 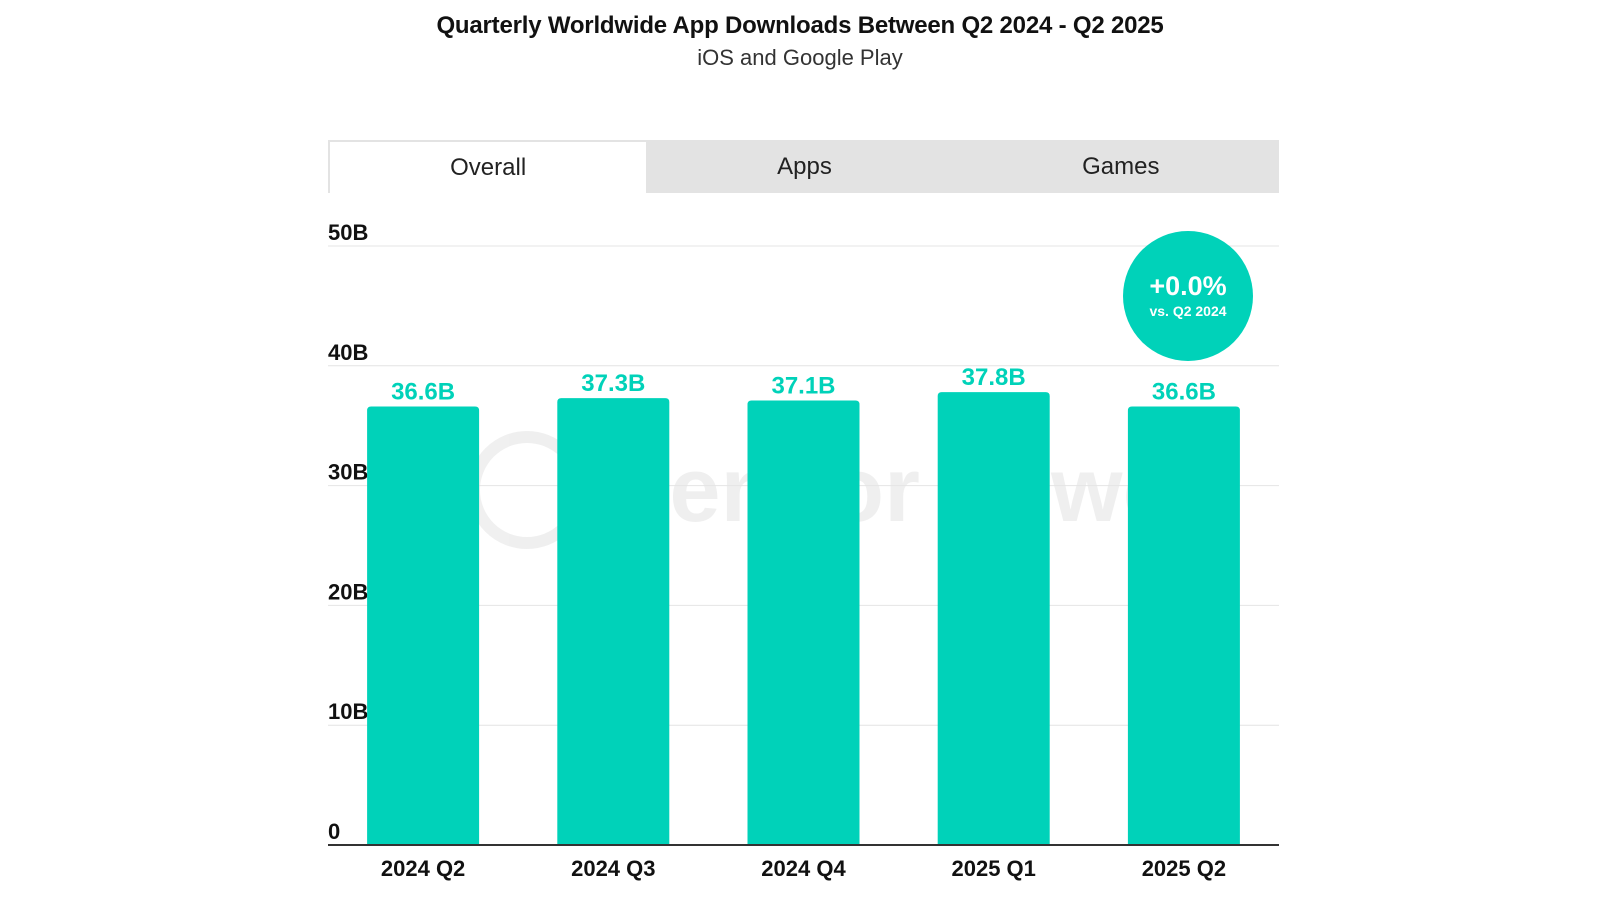 I want to click on y-tick-label: 40B, so click(x=348, y=352).